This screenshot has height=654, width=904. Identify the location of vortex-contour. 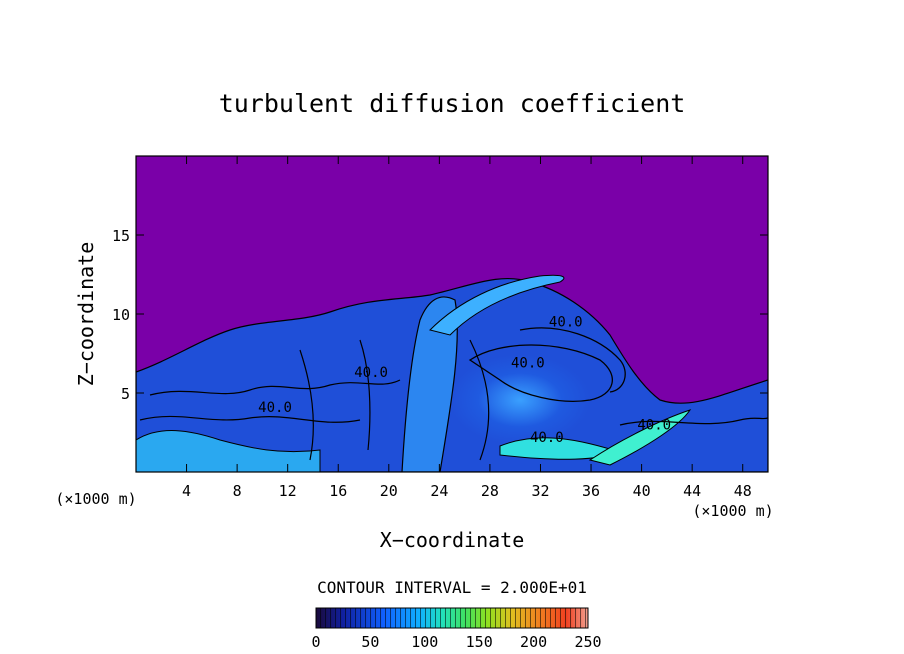
(540, 373).